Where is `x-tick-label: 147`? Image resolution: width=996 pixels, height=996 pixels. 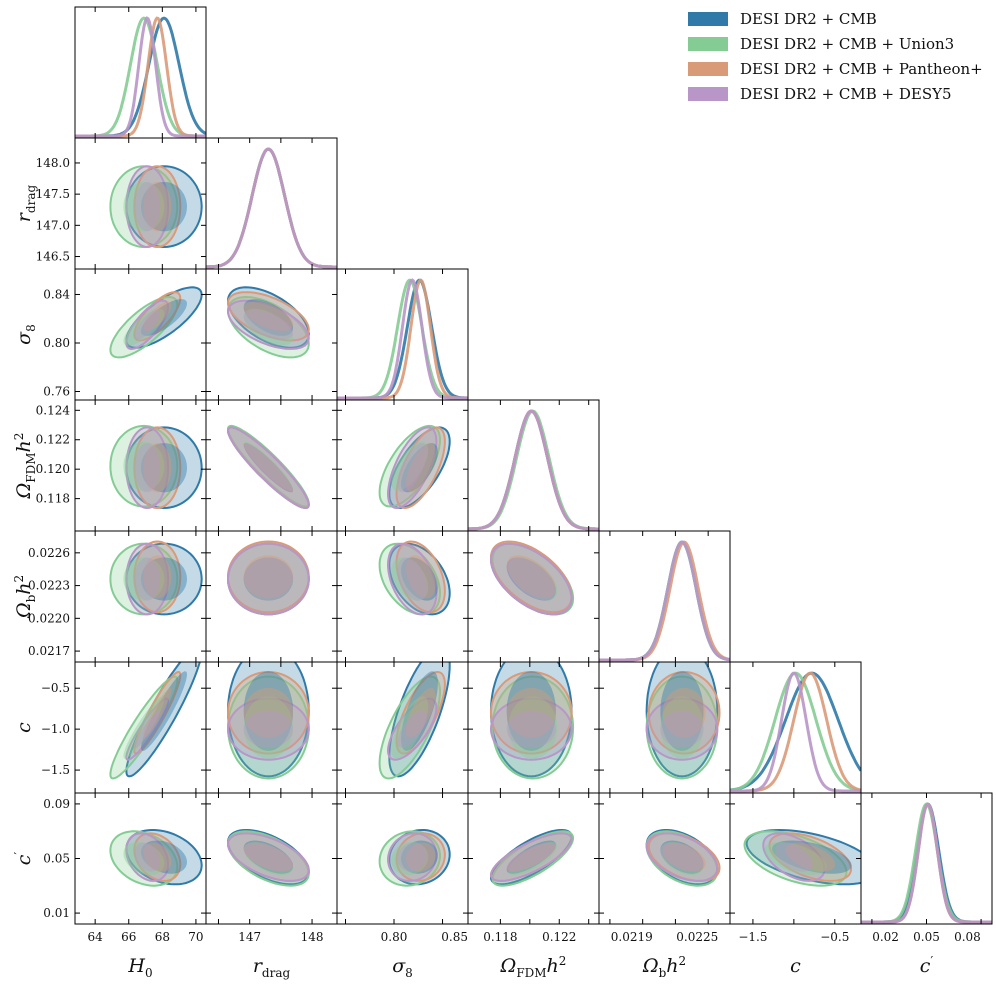
x-tick-label: 147 is located at coordinates (249, 937).